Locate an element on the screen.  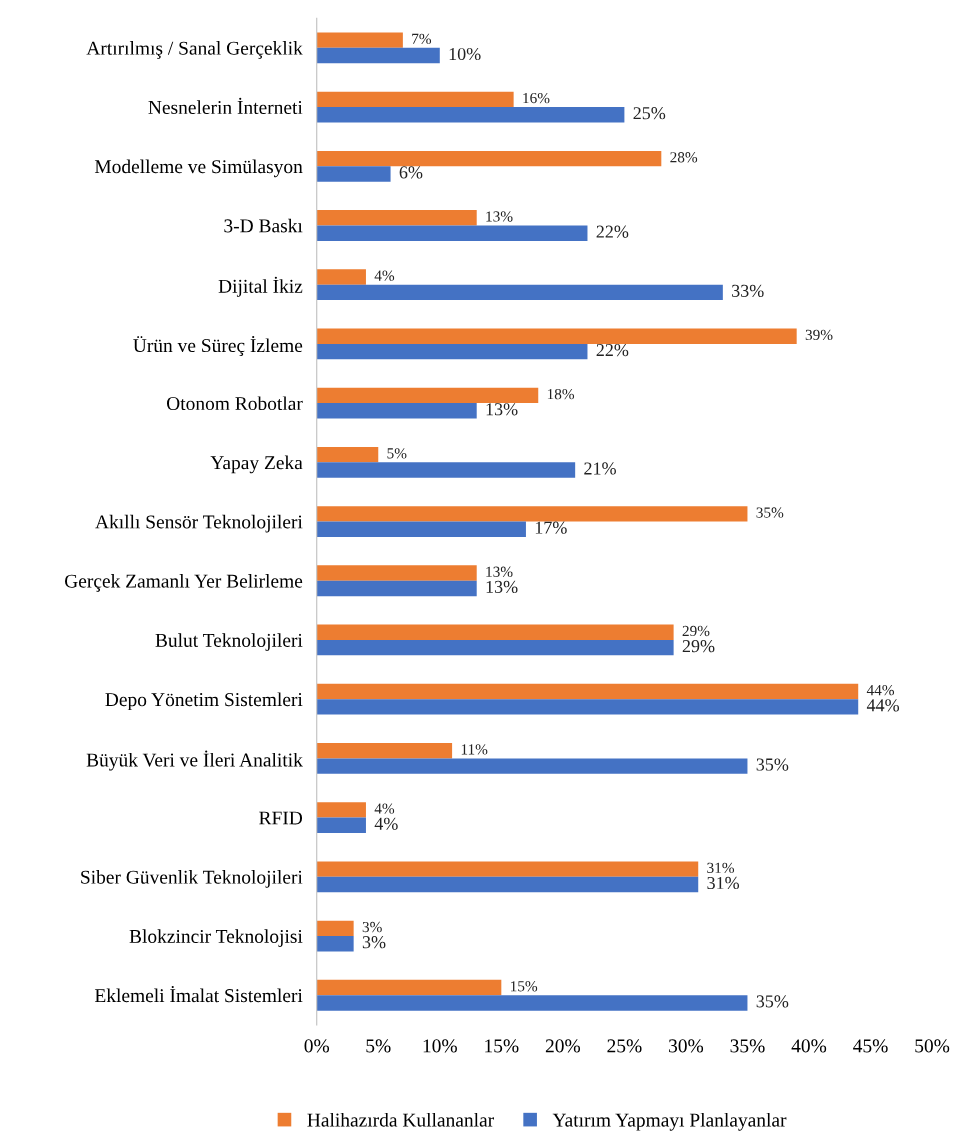
y-tick-label: Akıllı Sensör Teknolojileri is located at coordinates (199, 523).